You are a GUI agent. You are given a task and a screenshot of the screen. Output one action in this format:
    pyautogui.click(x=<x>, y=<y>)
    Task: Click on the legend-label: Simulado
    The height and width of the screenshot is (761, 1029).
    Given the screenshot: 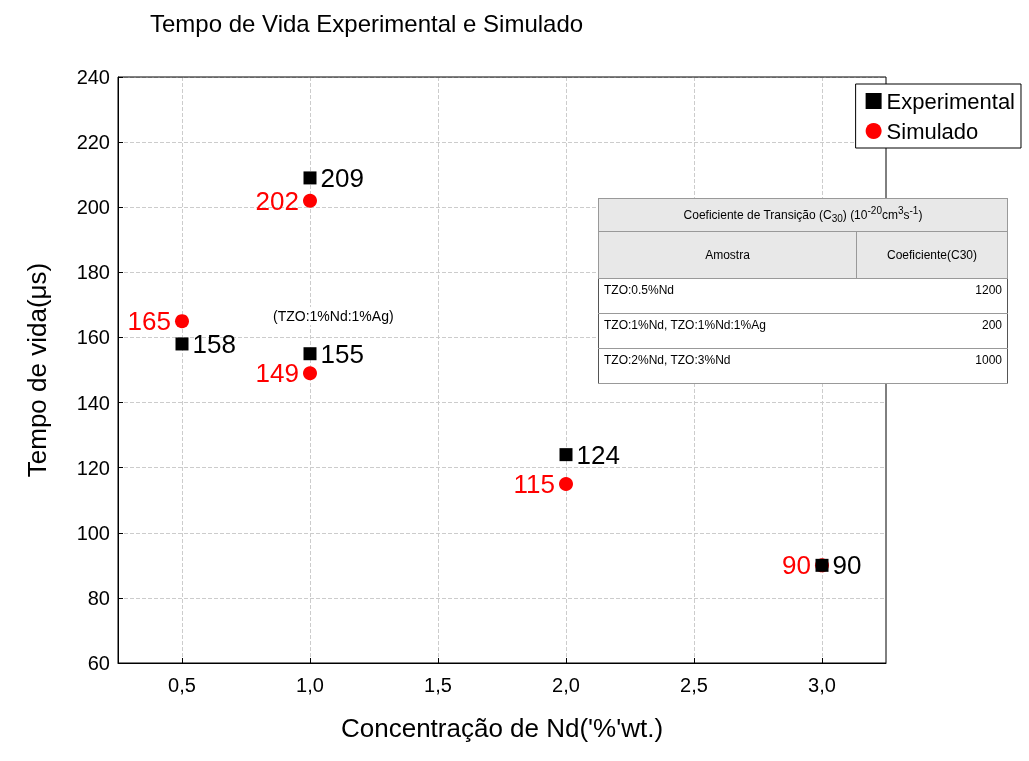 What is the action you would take?
    pyautogui.click(x=932, y=131)
    